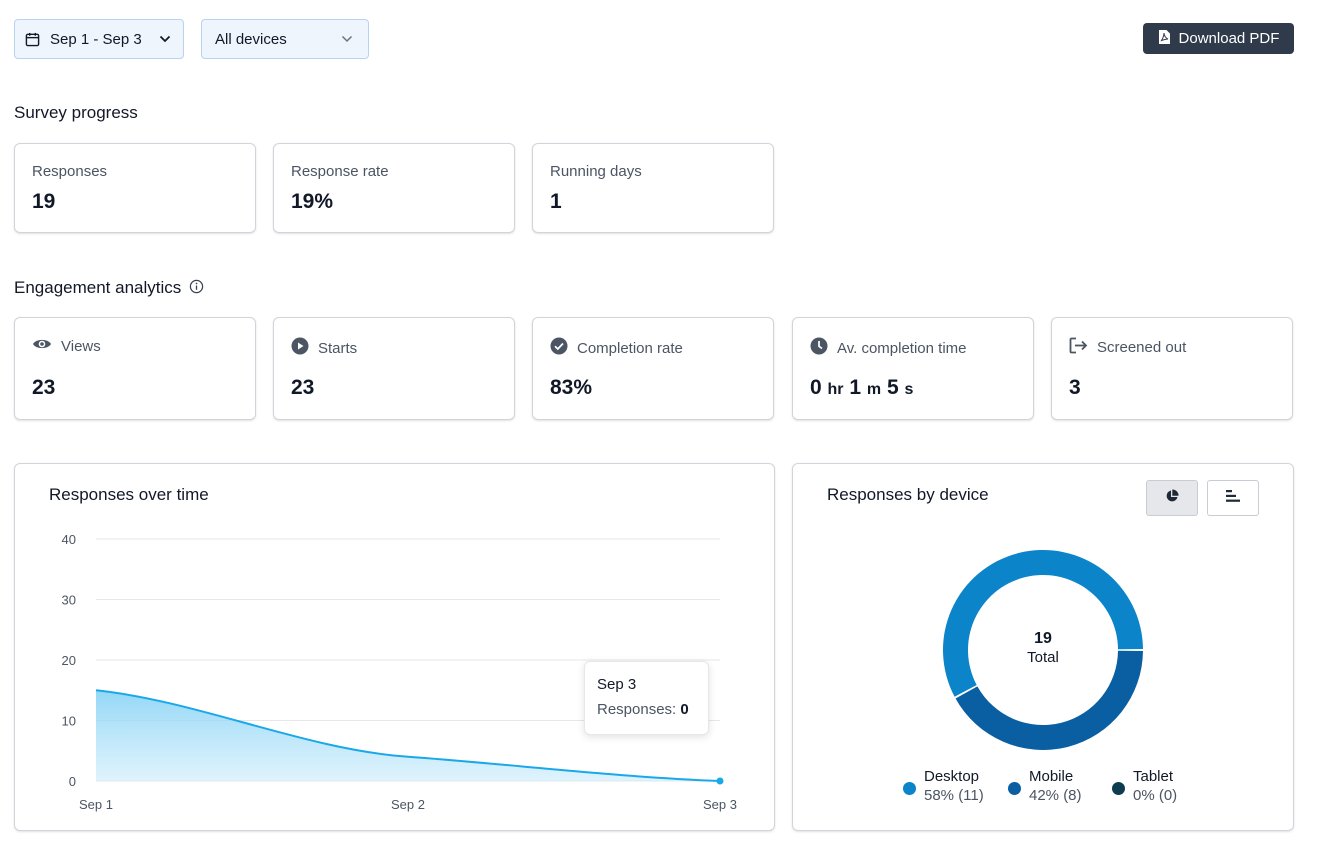 The width and height of the screenshot is (1317, 850). Describe the element at coordinates (1172, 368) in the screenshot. I see `screened-out-card: Screened out 3` at that location.